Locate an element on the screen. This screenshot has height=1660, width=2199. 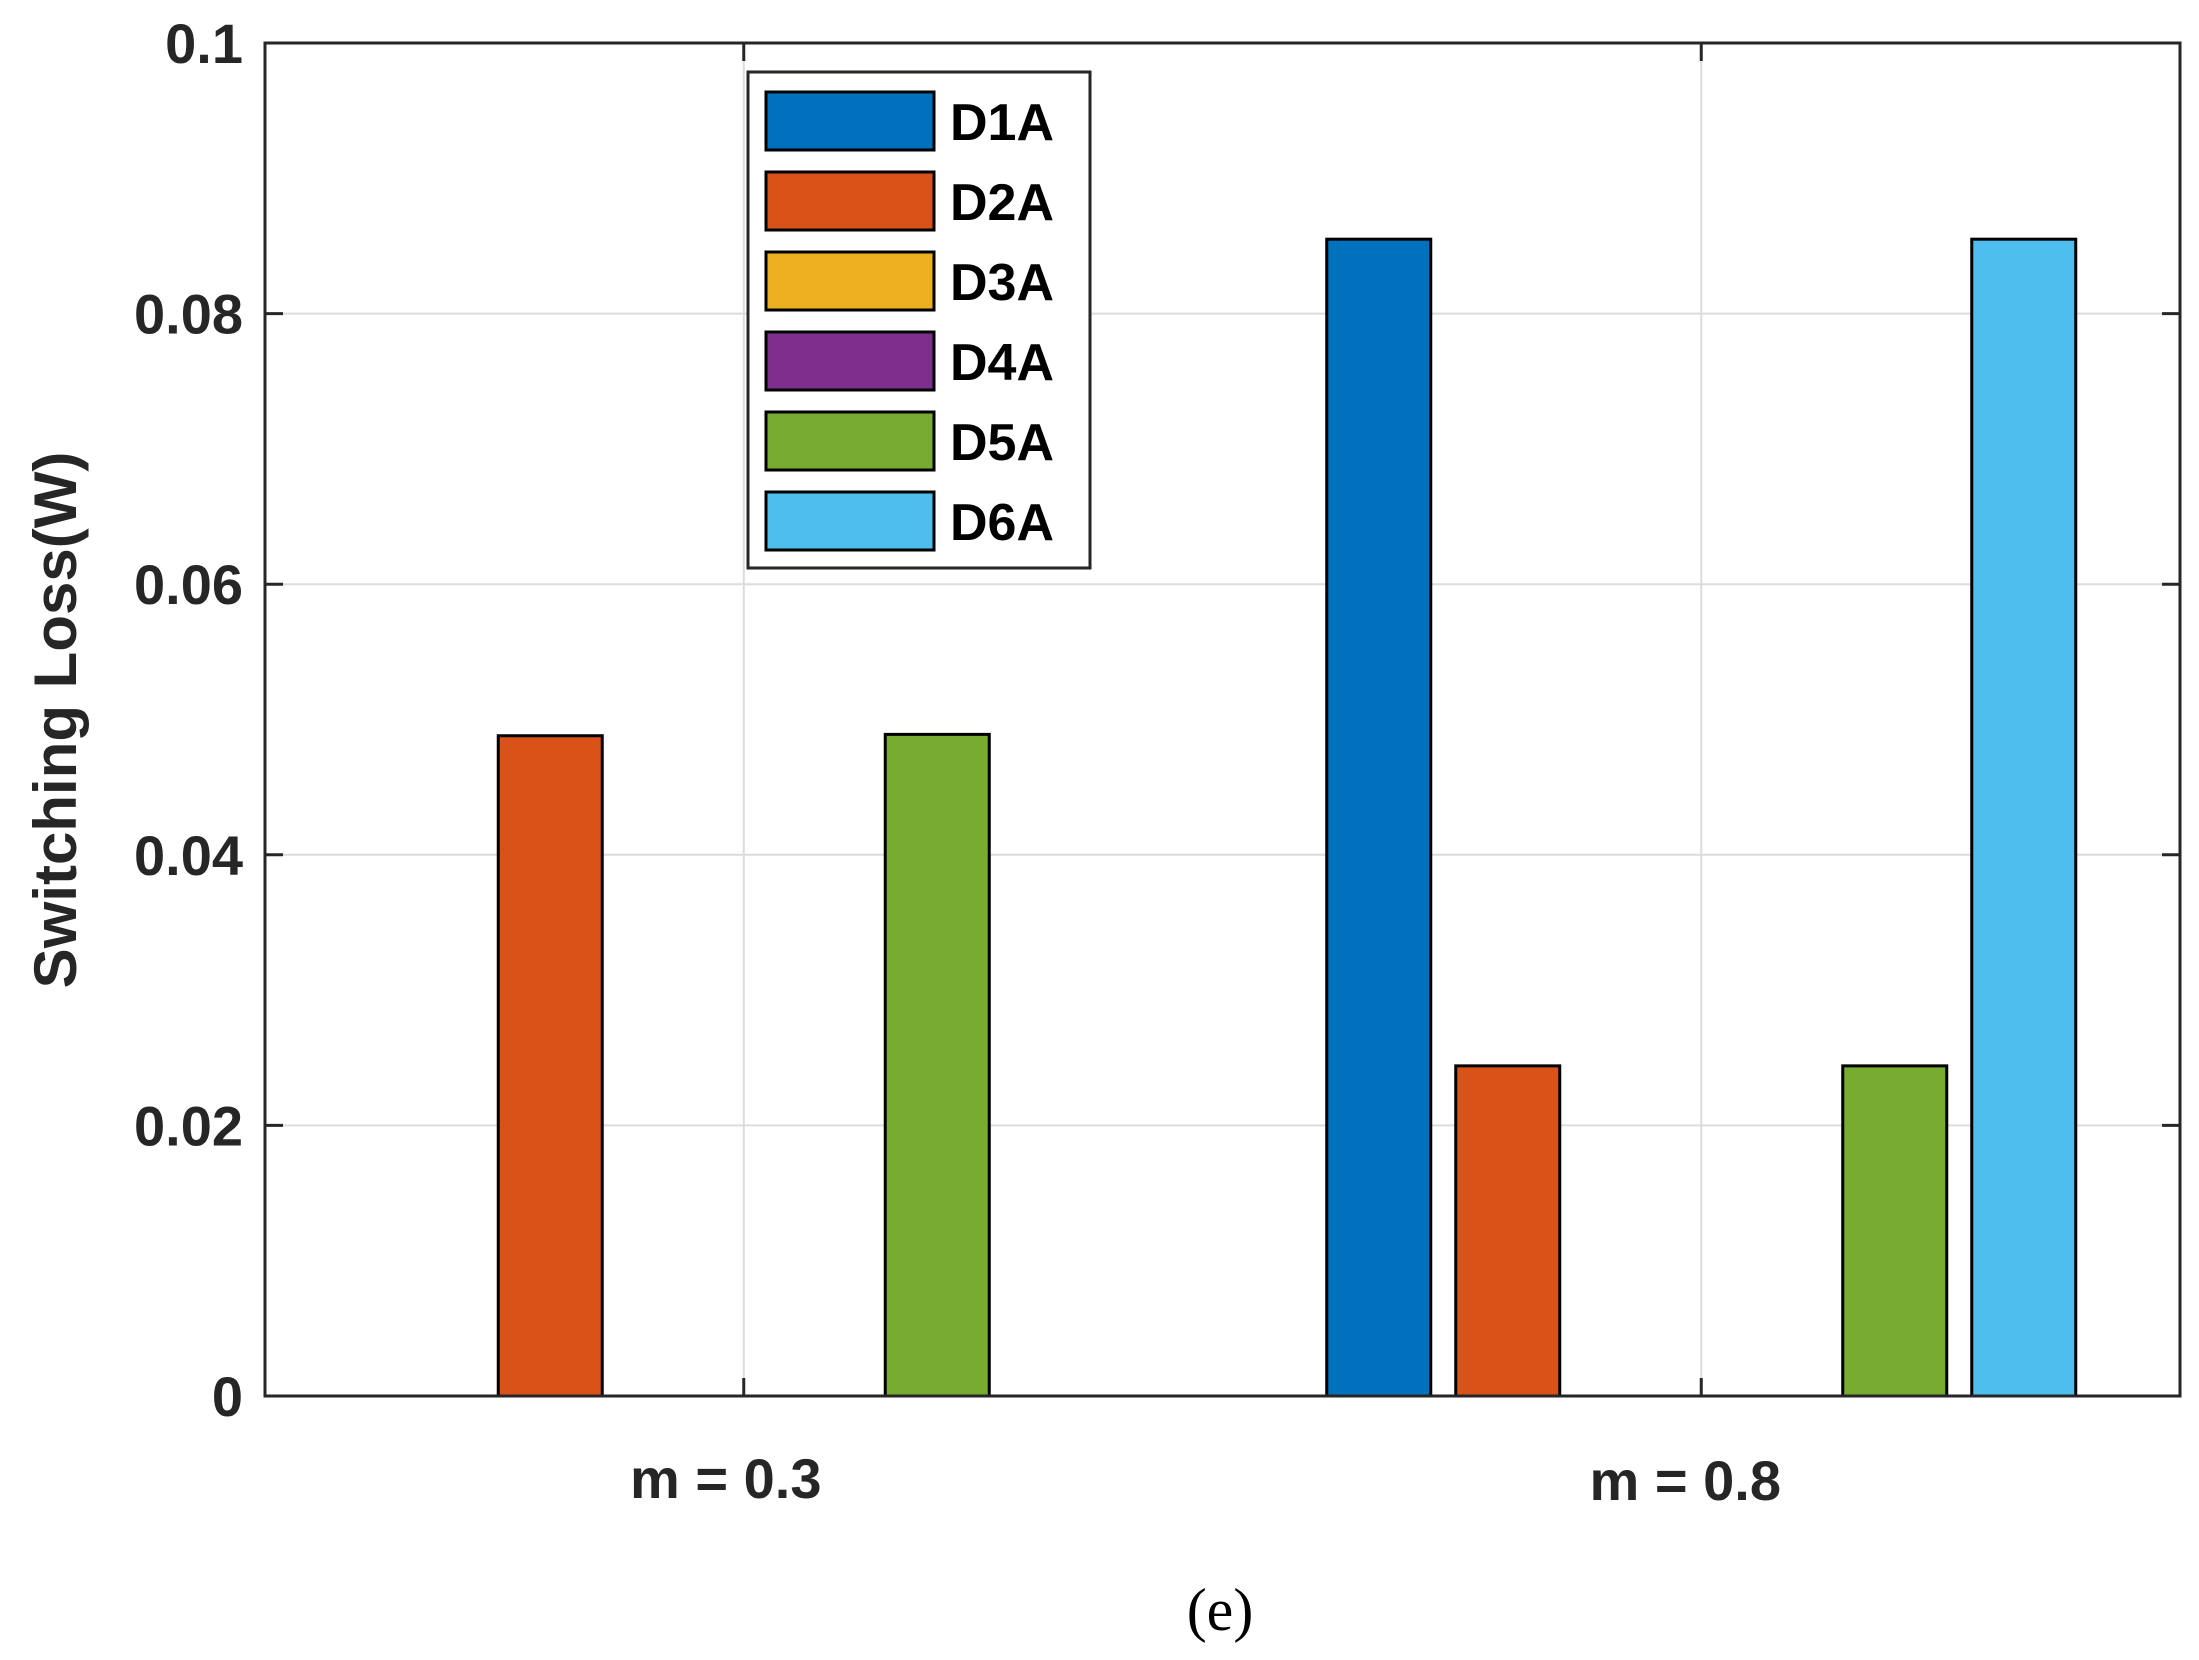
legend-swatch-d6a is located at coordinates (850, 521).